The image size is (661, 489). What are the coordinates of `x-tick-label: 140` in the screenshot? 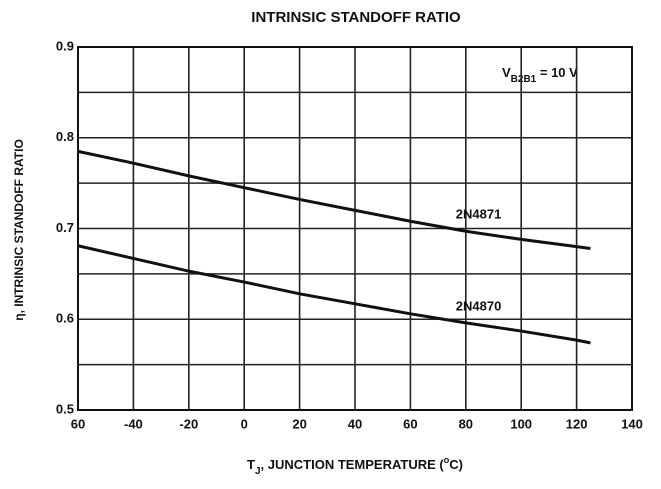 It's located at (632, 423).